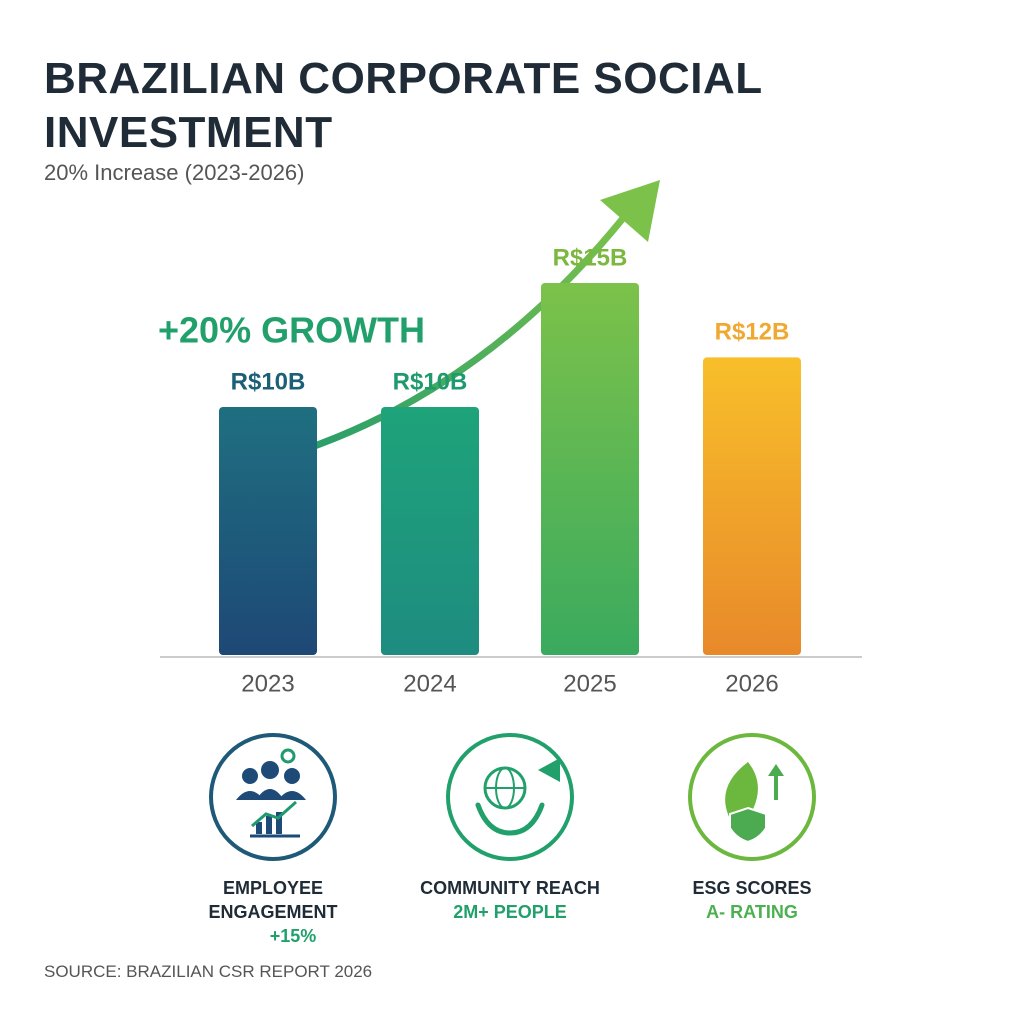 This screenshot has height=1024, width=1024. Describe the element at coordinates (208, 971) in the screenshot. I see `source: SOURCE: BRAZILIAN CSR REPORT 2026` at that location.